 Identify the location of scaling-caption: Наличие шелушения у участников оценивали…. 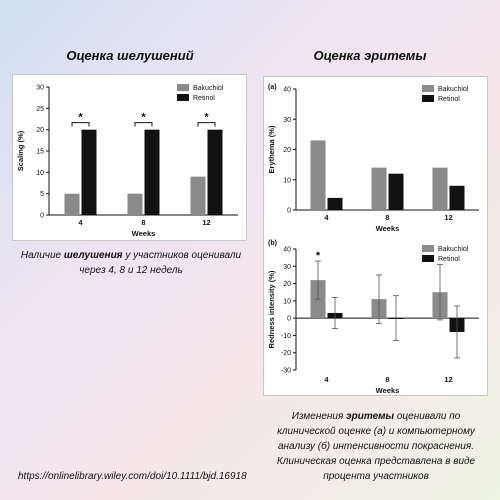
(131, 263).